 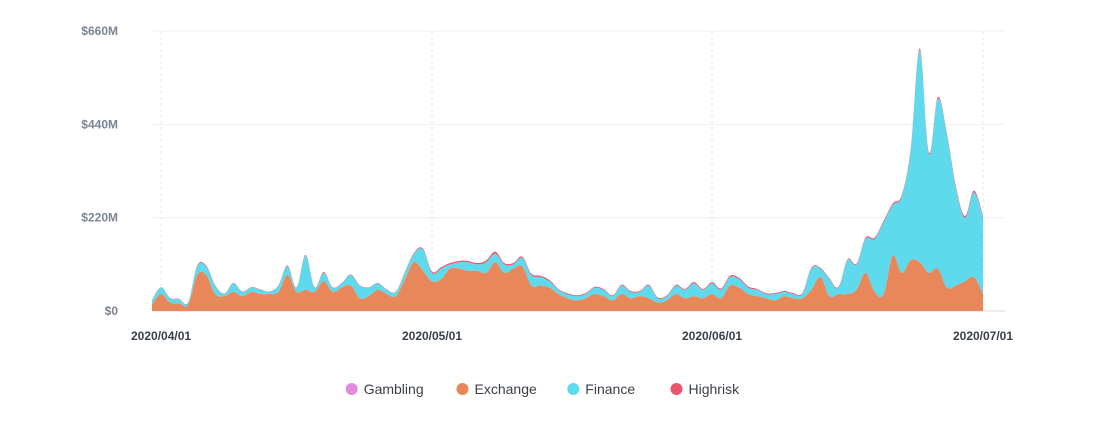 What do you see at coordinates (99, 124) in the screenshot?
I see `y-tick-label: $440M` at bounding box center [99, 124].